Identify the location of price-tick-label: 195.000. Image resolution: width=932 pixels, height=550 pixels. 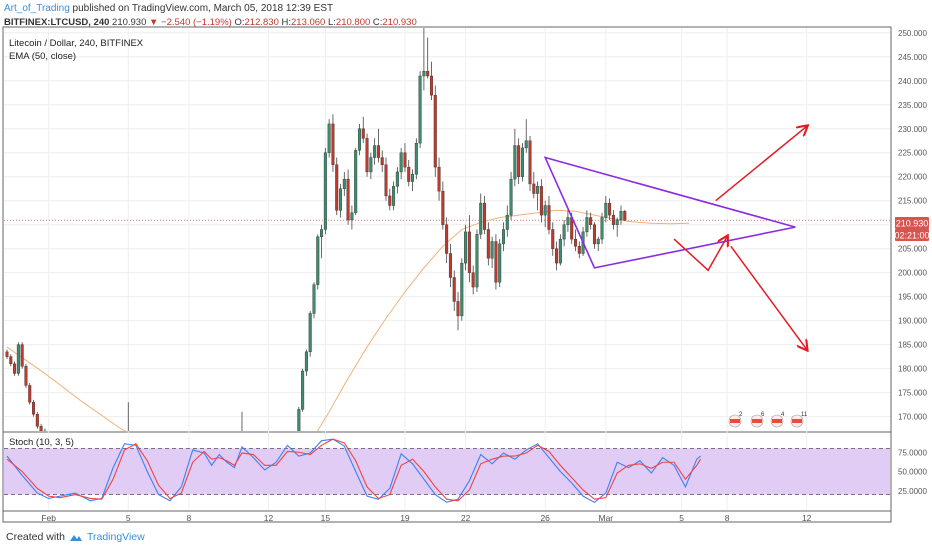
(912, 297).